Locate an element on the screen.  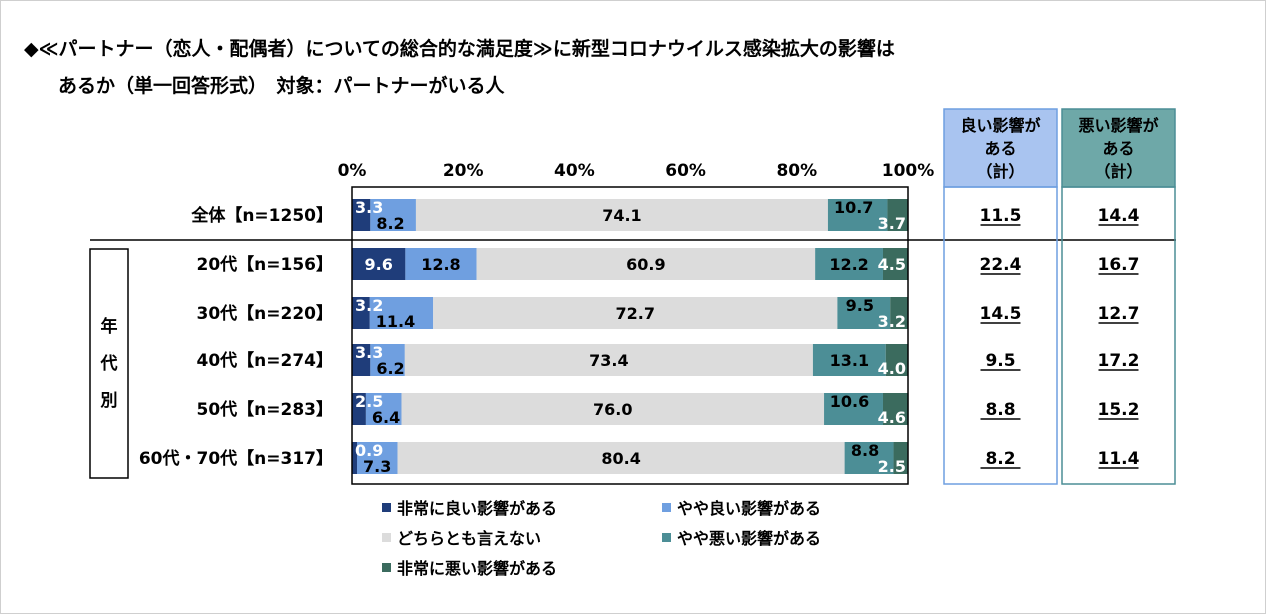
data-label-neither: 72.7 is located at coordinates (635, 313).